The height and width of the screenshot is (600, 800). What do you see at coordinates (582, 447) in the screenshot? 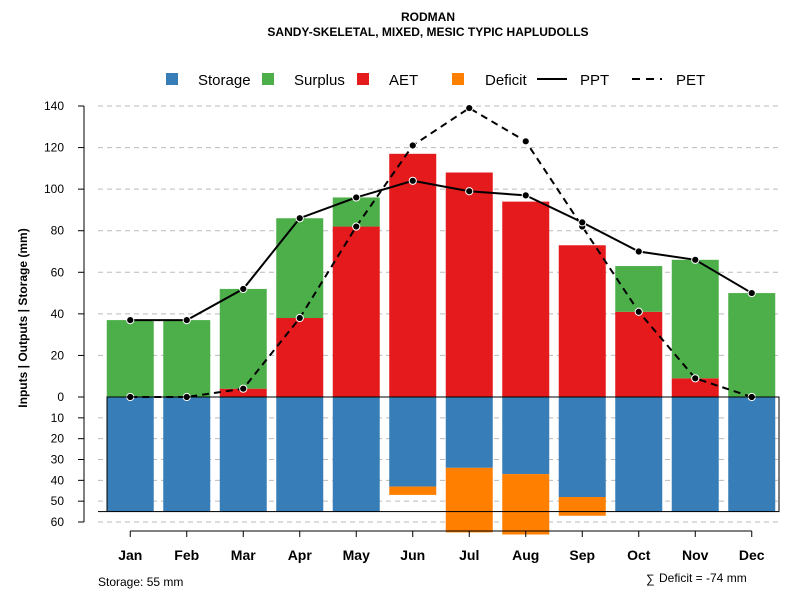
I see `bar-storage-Sep` at bounding box center [582, 447].